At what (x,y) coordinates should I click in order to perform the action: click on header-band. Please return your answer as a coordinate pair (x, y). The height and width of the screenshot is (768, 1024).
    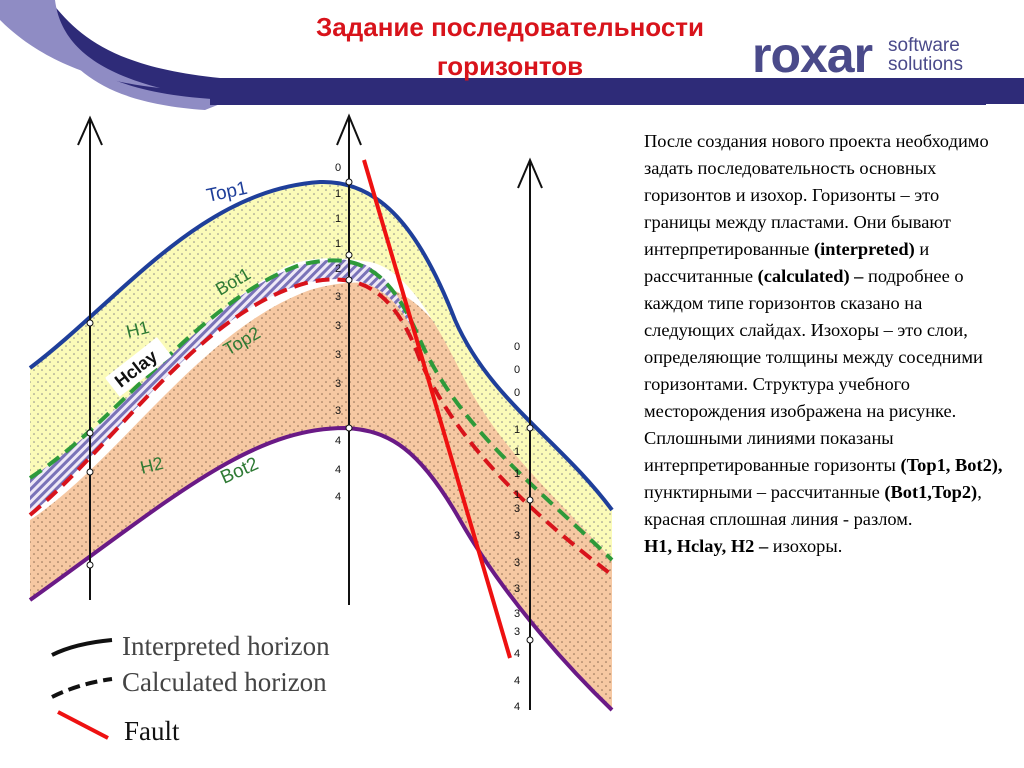
    Looking at the image, I should click on (512, 55).